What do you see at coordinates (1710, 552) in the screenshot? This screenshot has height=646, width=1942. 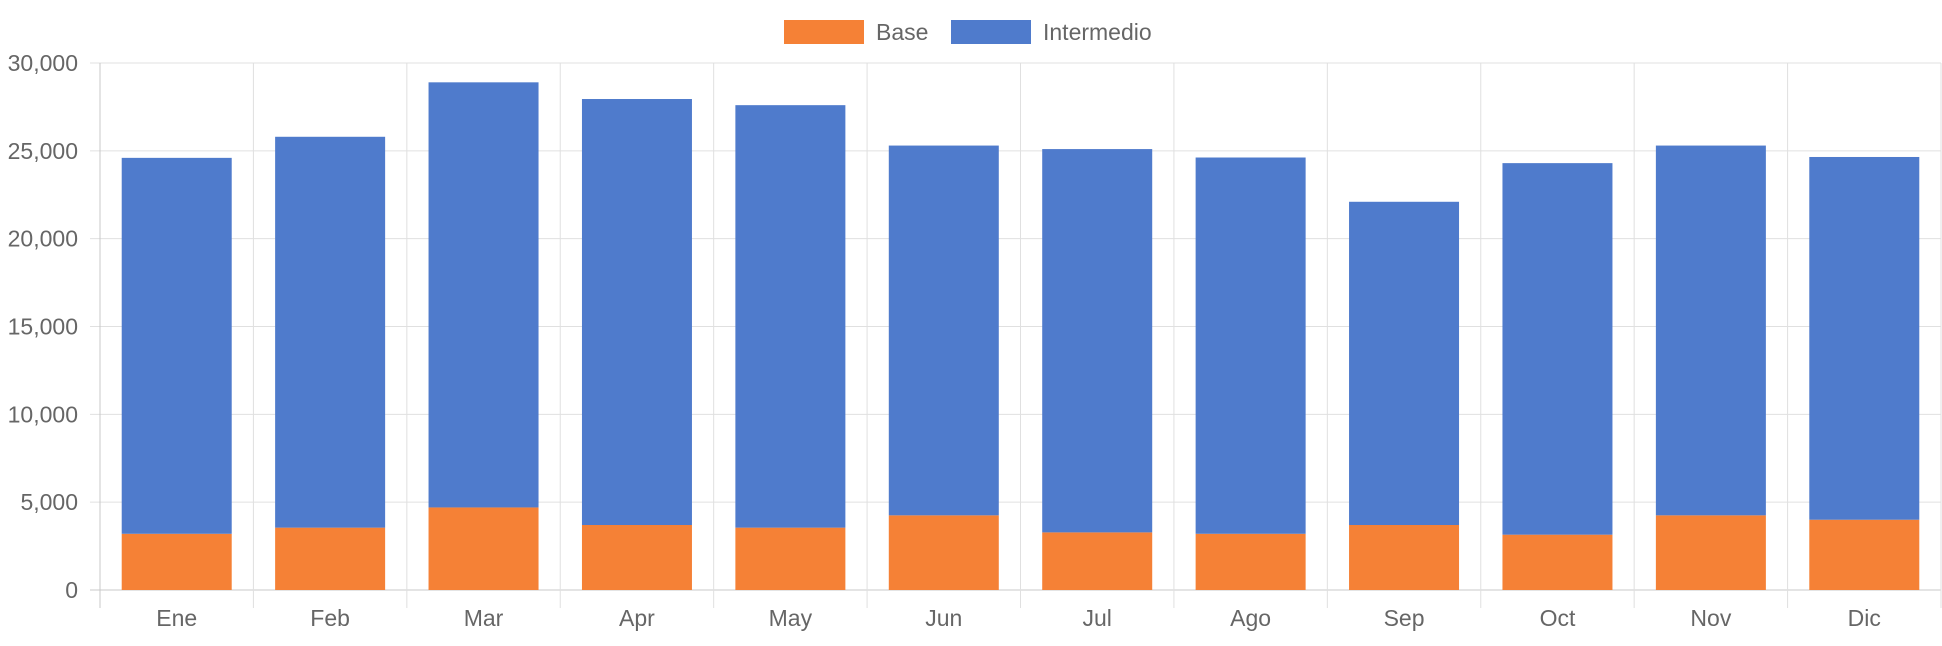 I see `bar-base-nov` at bounding box center [1710, 552].